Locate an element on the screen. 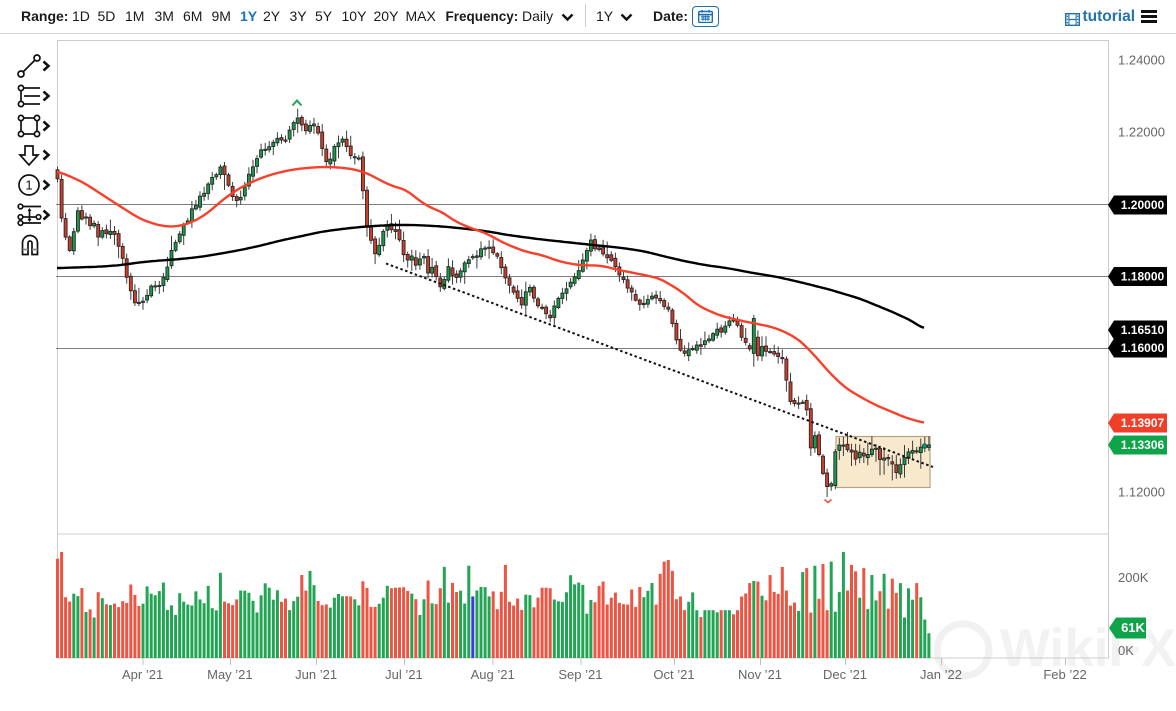 The height and width of the screenshot is (711, 1176). svg-text: 1.16000 is located at coordinates (1143, 348).